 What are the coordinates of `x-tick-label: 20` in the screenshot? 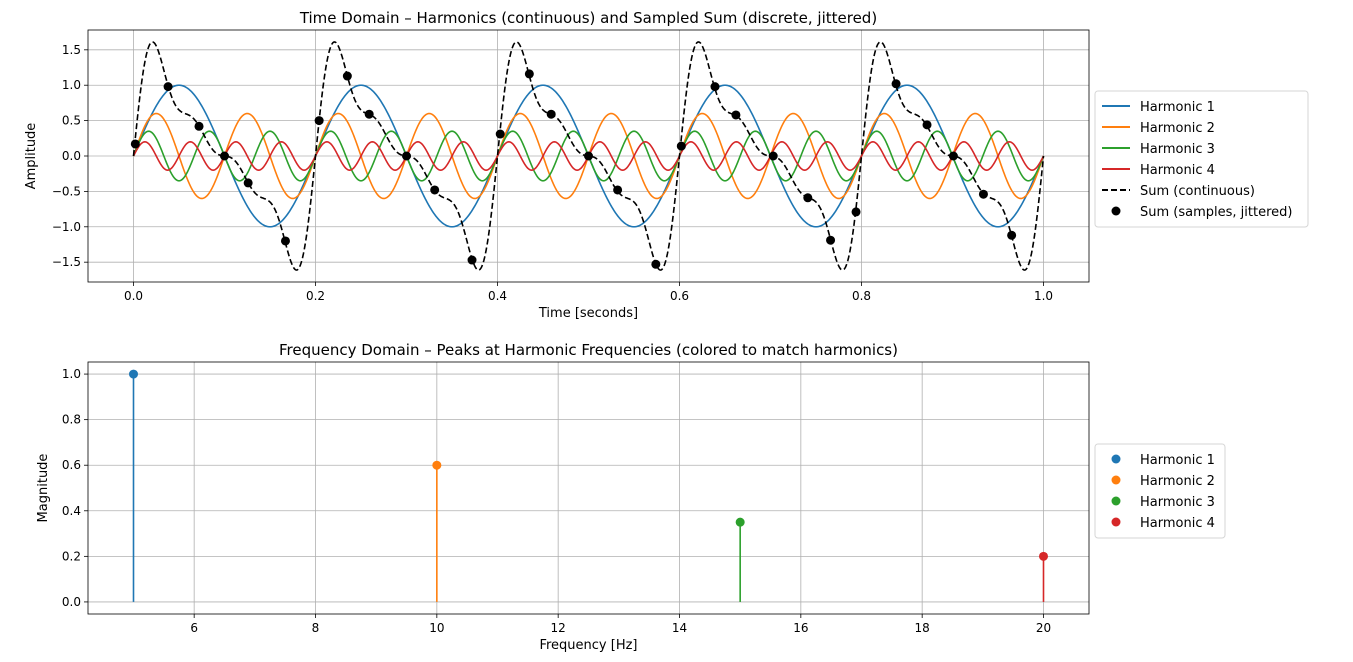 It's located at (1043, 628).